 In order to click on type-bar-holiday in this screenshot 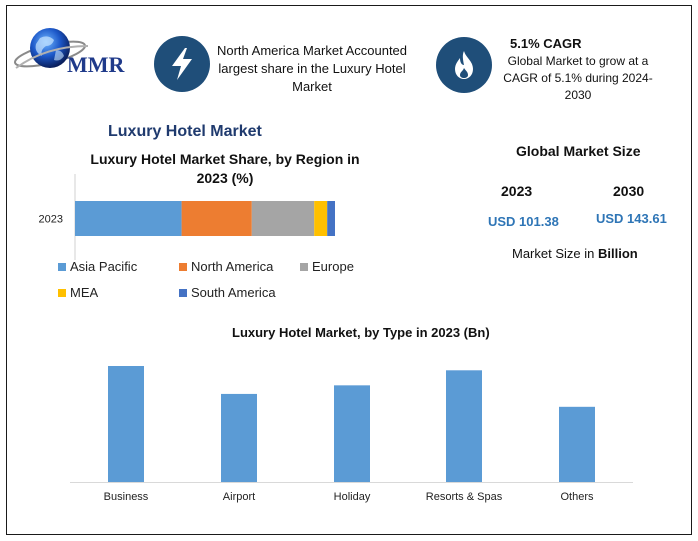, I will do `click(352, 433)`.